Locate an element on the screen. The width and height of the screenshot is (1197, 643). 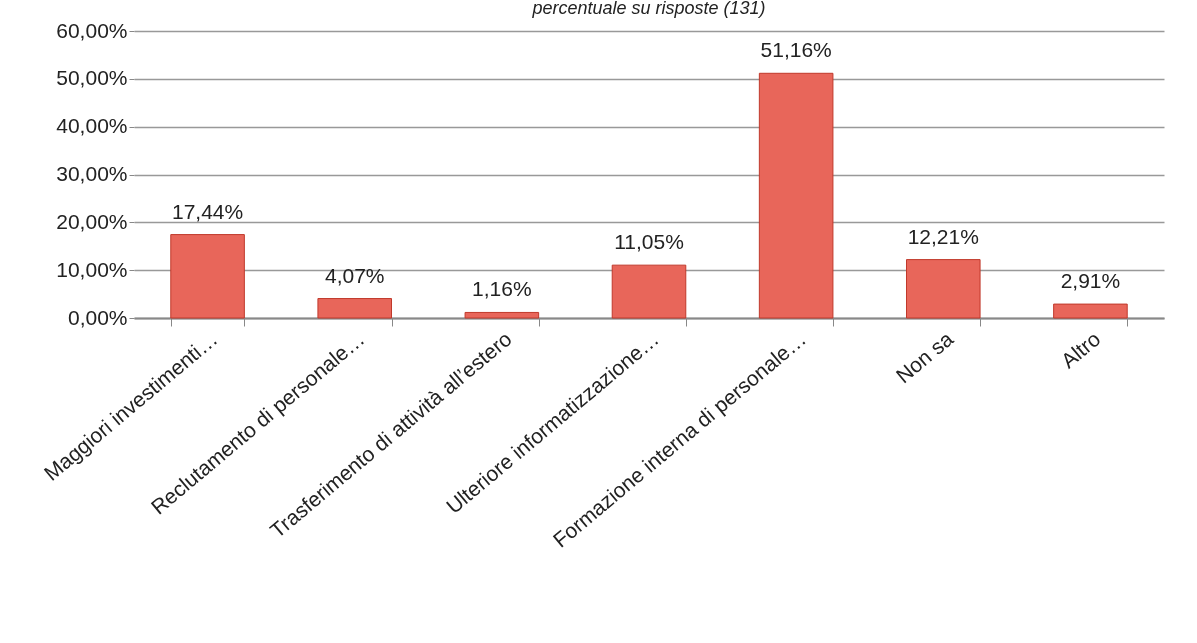
data-label: 1,16% is located at coordinates (502, 289).